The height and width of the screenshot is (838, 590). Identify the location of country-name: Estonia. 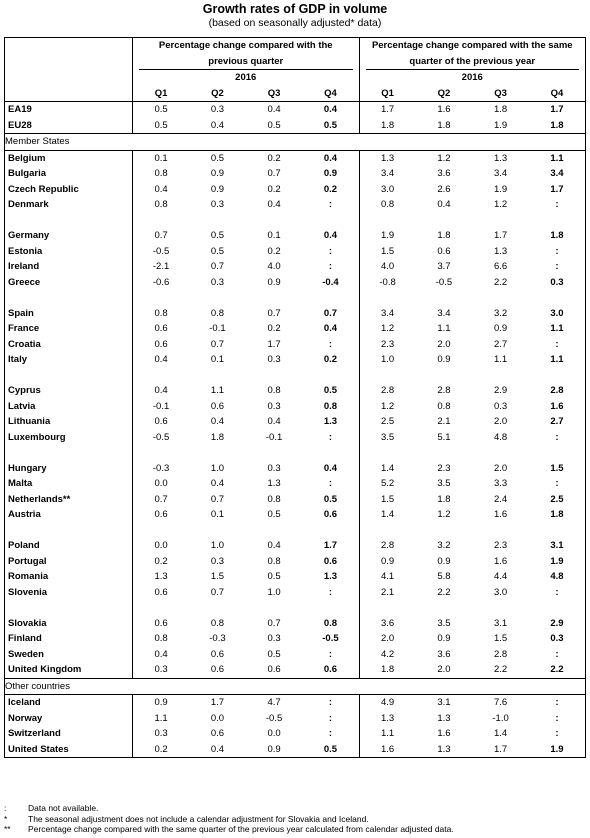
(68, 251).